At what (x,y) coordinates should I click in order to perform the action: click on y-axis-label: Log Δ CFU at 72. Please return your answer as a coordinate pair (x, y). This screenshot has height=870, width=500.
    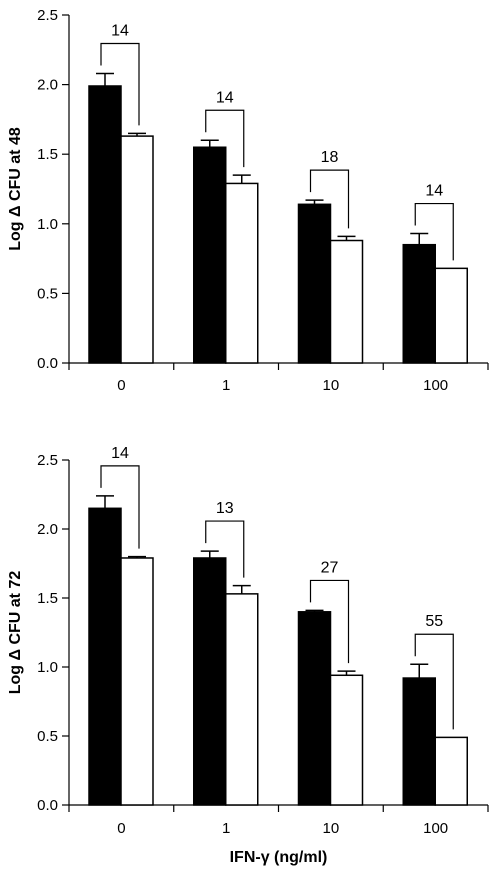
    Looking at the image, I should click on (15, 633).